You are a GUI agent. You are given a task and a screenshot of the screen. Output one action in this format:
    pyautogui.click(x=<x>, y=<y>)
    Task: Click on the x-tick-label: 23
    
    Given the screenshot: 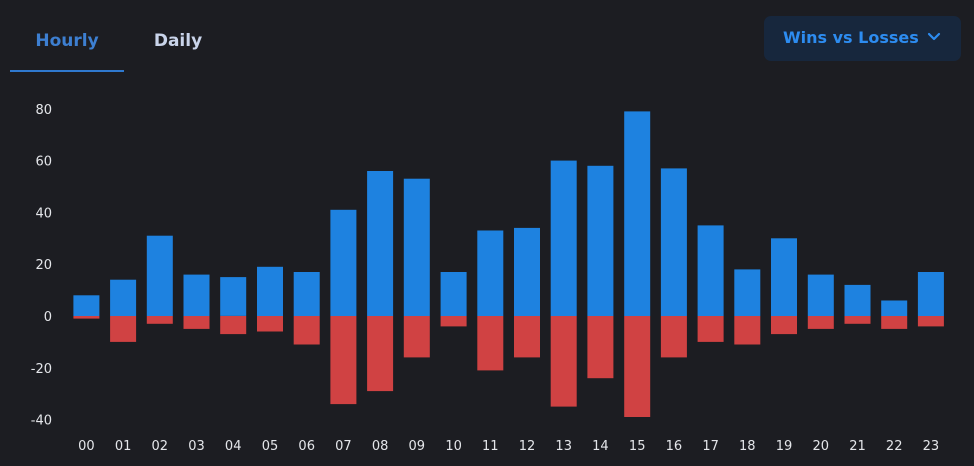 What is the action you would take?
    pyautogui.click(x=931, y=446)
    